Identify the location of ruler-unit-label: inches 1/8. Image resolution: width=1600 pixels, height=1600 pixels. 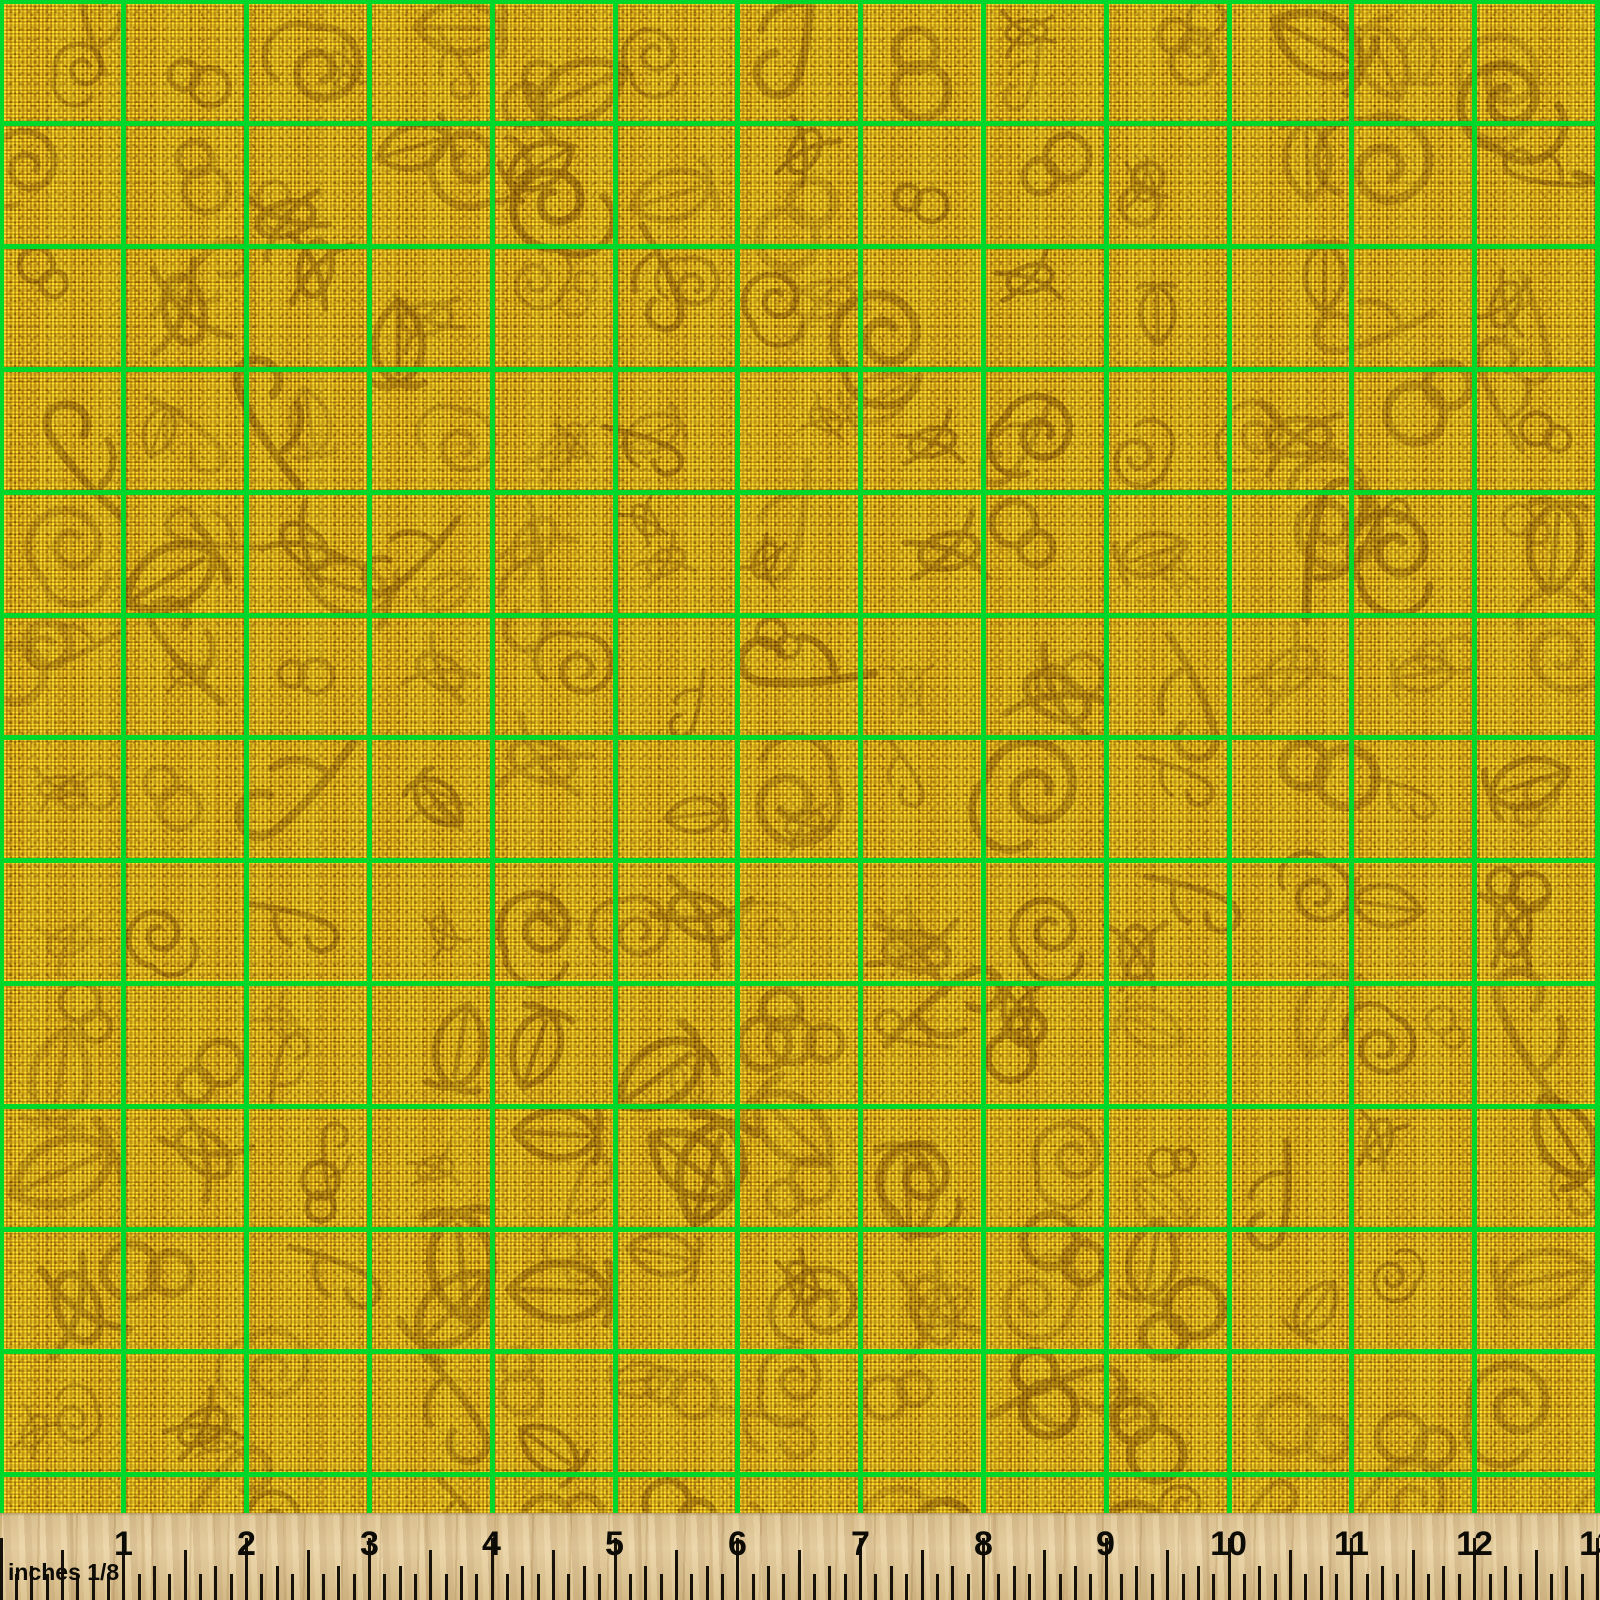
(64, 1572).